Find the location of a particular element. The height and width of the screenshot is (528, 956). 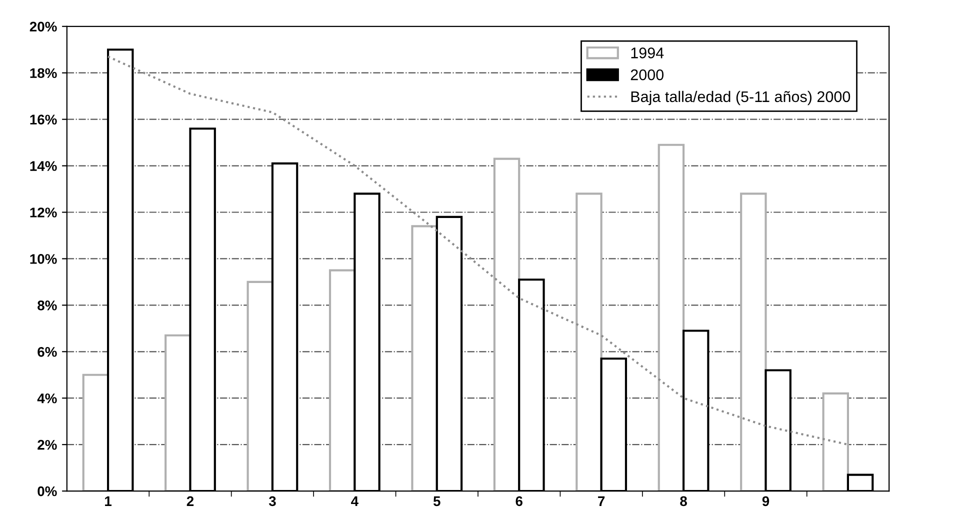

y-tick-label: 0% is located at coordinates (47, 491).